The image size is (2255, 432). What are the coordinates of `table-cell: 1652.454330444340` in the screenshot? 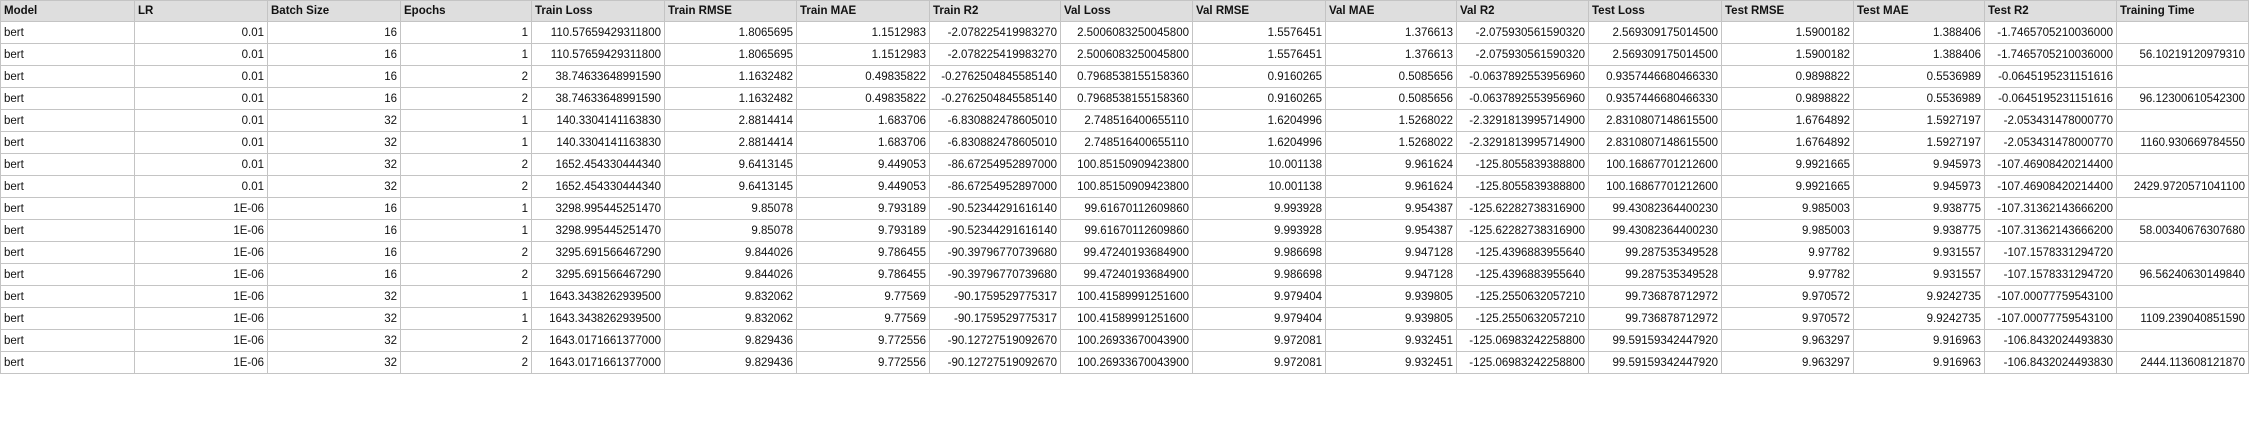 It's located at (598, 164).